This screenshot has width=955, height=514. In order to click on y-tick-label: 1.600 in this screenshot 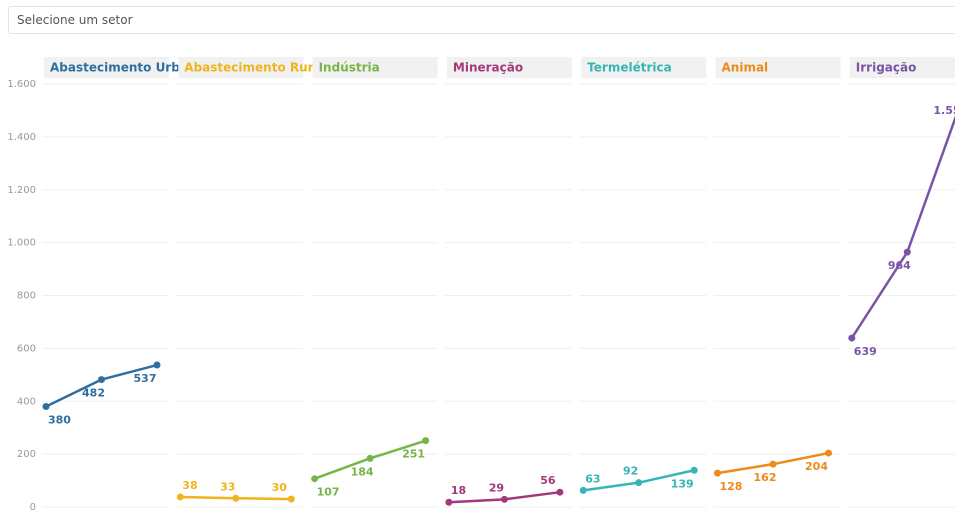, I will do `click(21, 84)`.